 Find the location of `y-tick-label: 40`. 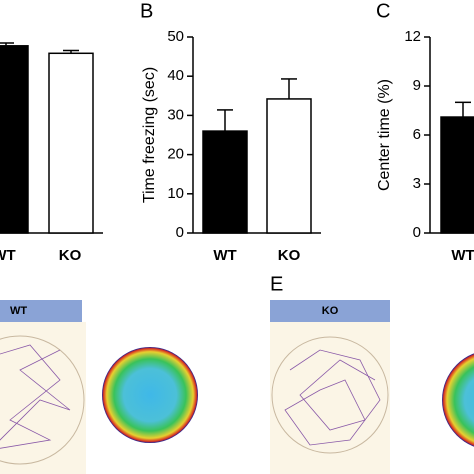

y-tick-label: 40 is located at coordinates (175, 75).